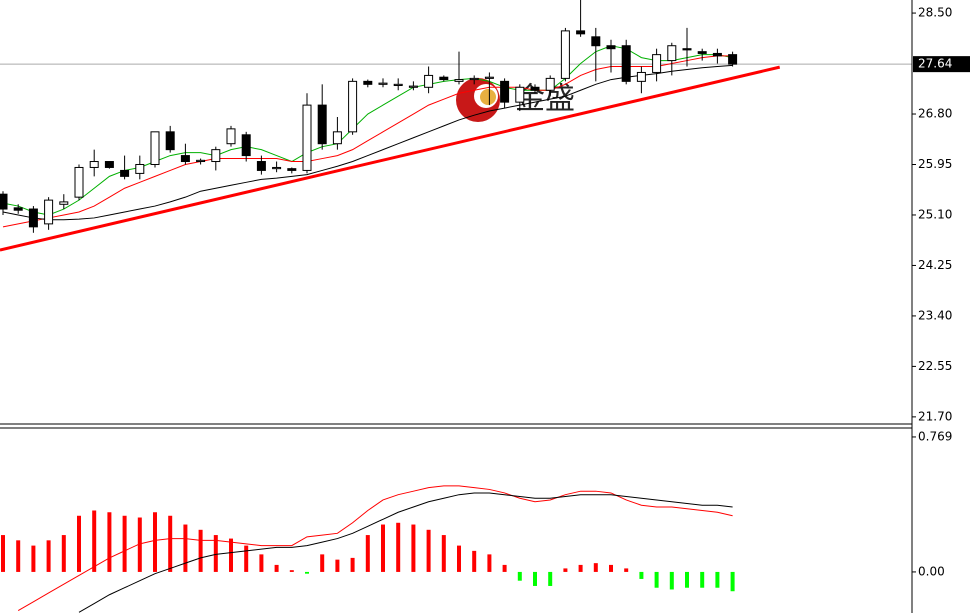 This screenshot has height=613, width=970. Describe the element at coordinates (935, 436) in the screenshot. I see `y-tick-label: 0.769` at that location.